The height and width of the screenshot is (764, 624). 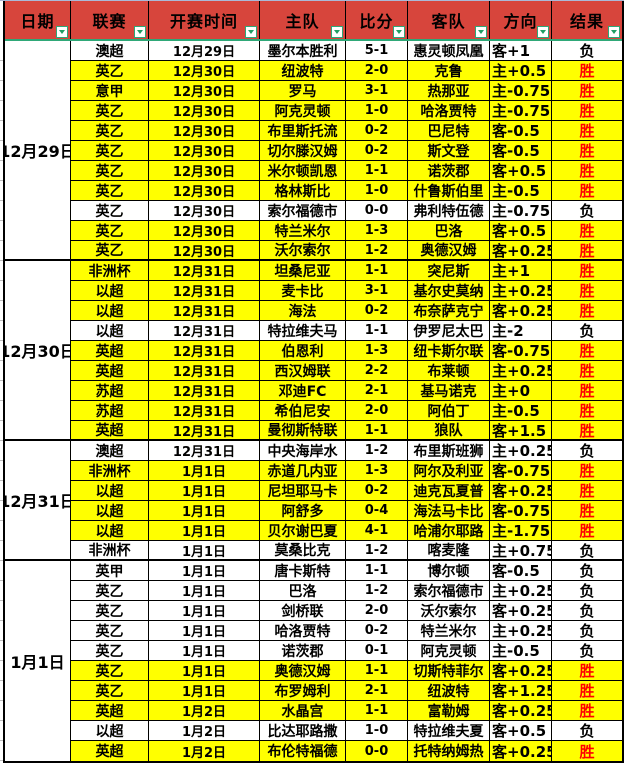 I want to click on cell-home: 米尔顿凯恩, so click(x=303, y=170).